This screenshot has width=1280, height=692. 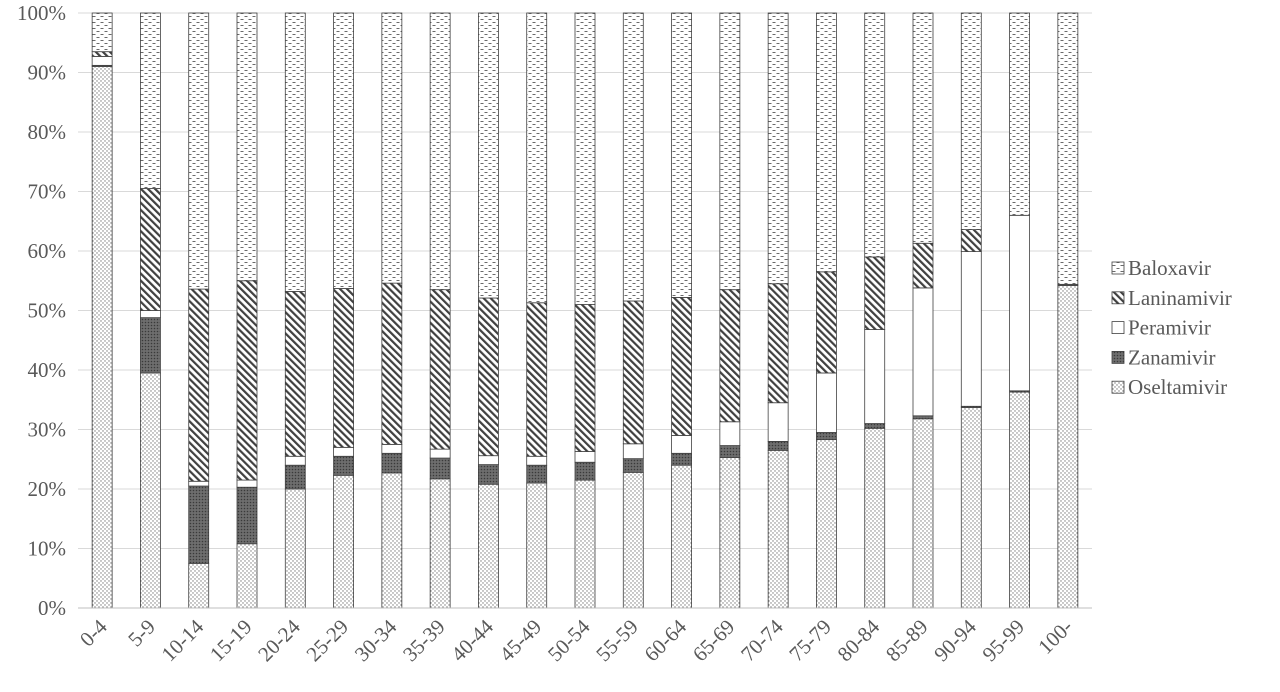 What do you see at coordinates (376, 640) in the screenshot?
I see `x-tick-label-30-34: 30-34` at bounding box center [376, 640].